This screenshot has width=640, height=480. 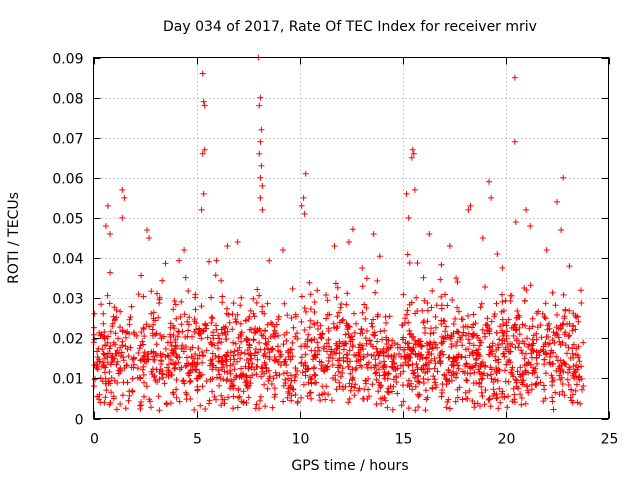 I want to click on y-tick-label: 0.07, so click(x=67, y=140).